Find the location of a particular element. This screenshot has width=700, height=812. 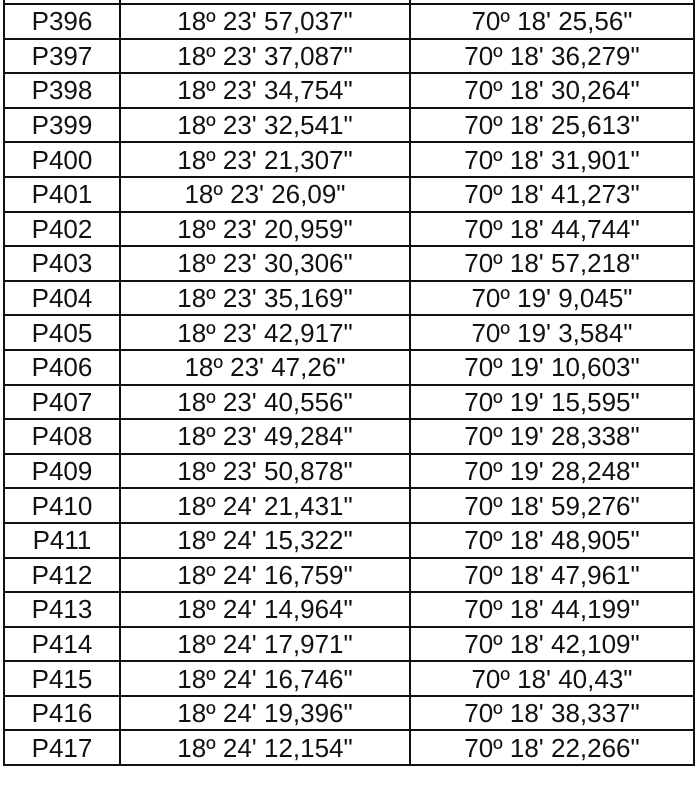

table-row: P417 18º 24' 12,154" 70º 18' 22,266" is located at coordinates (349, 748).